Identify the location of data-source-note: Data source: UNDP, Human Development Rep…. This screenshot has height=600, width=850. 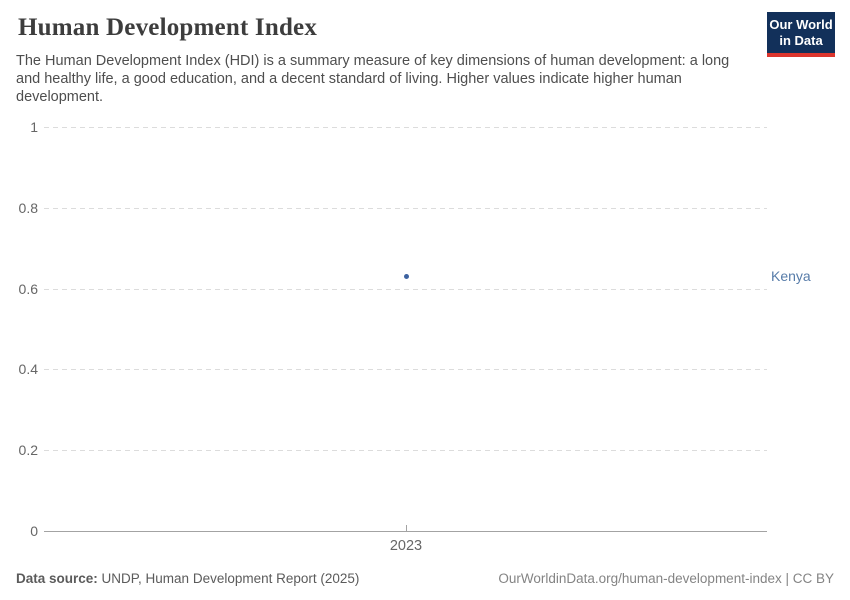
(187, 578).